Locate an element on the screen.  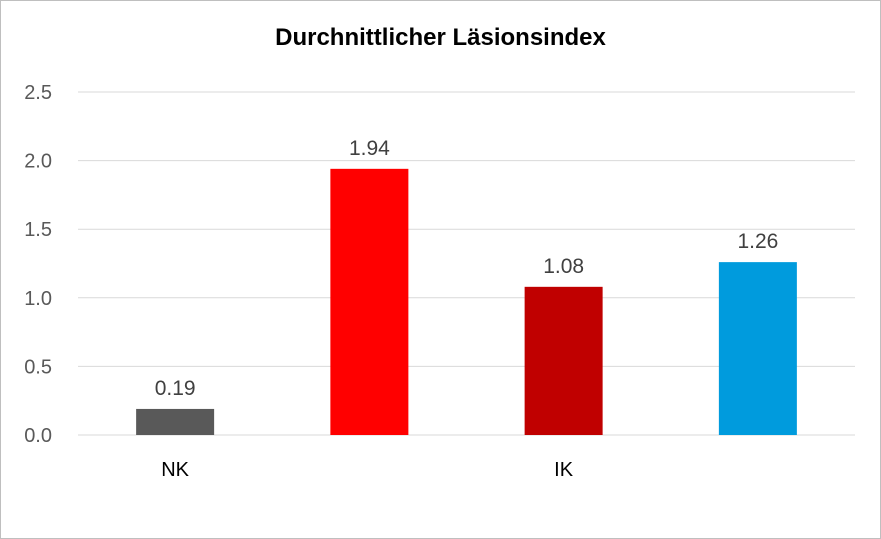
chart-title: Durchnittlicher Läsionsindex is located at coordinates (440, 37).